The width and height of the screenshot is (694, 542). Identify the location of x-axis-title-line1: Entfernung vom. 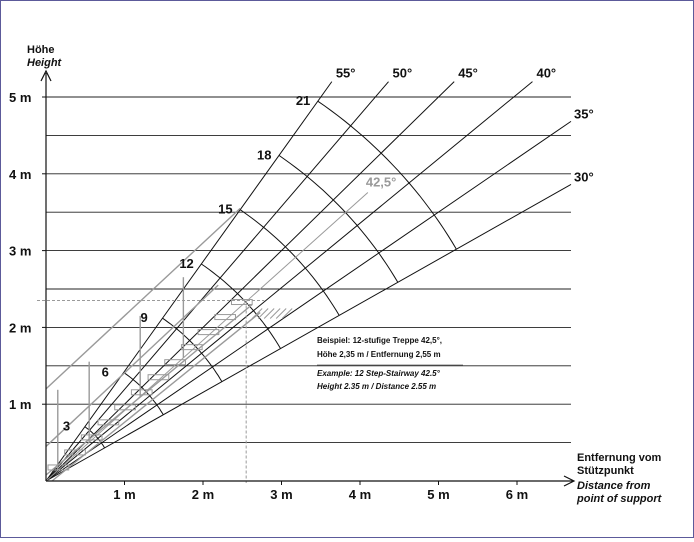
(619, 458).